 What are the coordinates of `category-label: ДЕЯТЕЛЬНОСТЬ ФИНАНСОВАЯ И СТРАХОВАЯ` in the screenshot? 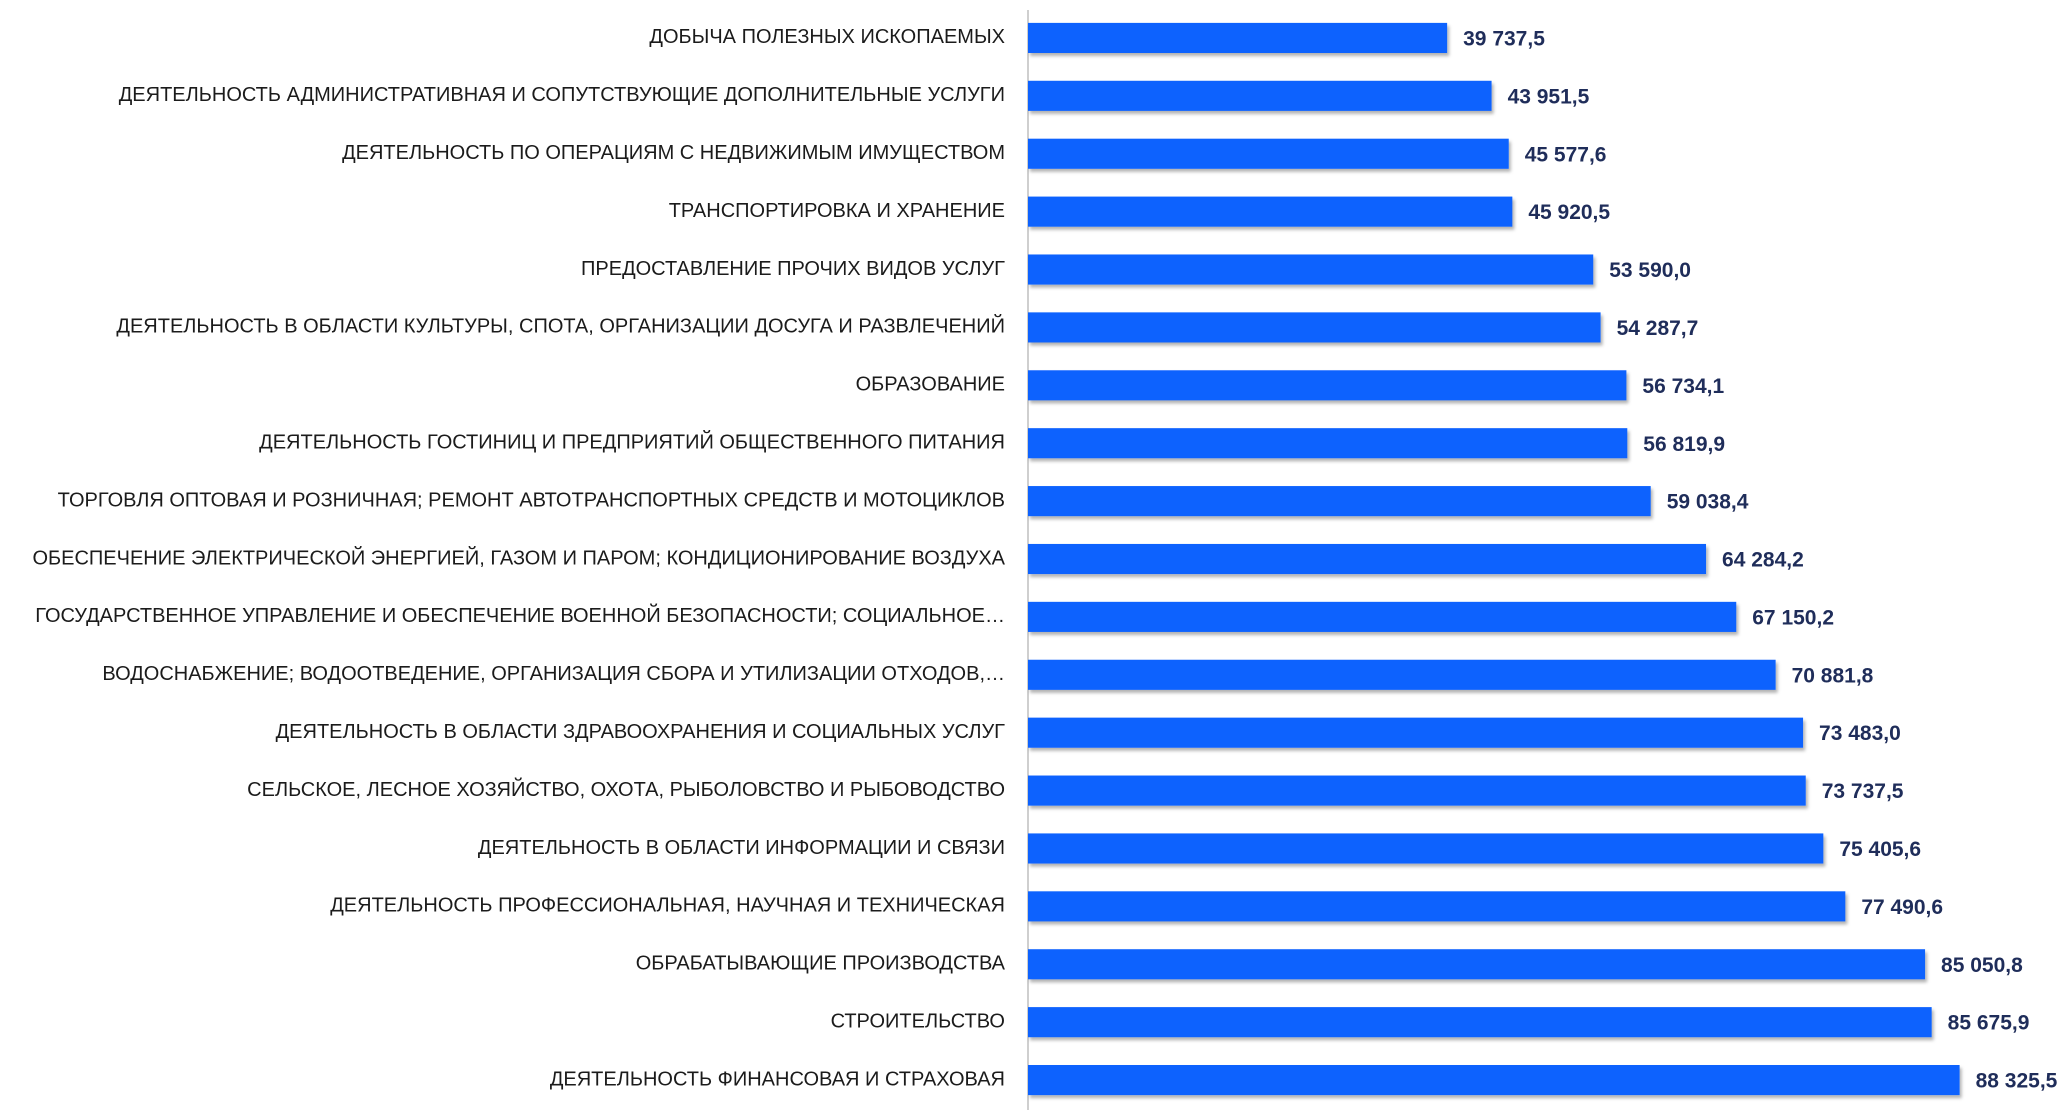 It's located at (777, 1079).